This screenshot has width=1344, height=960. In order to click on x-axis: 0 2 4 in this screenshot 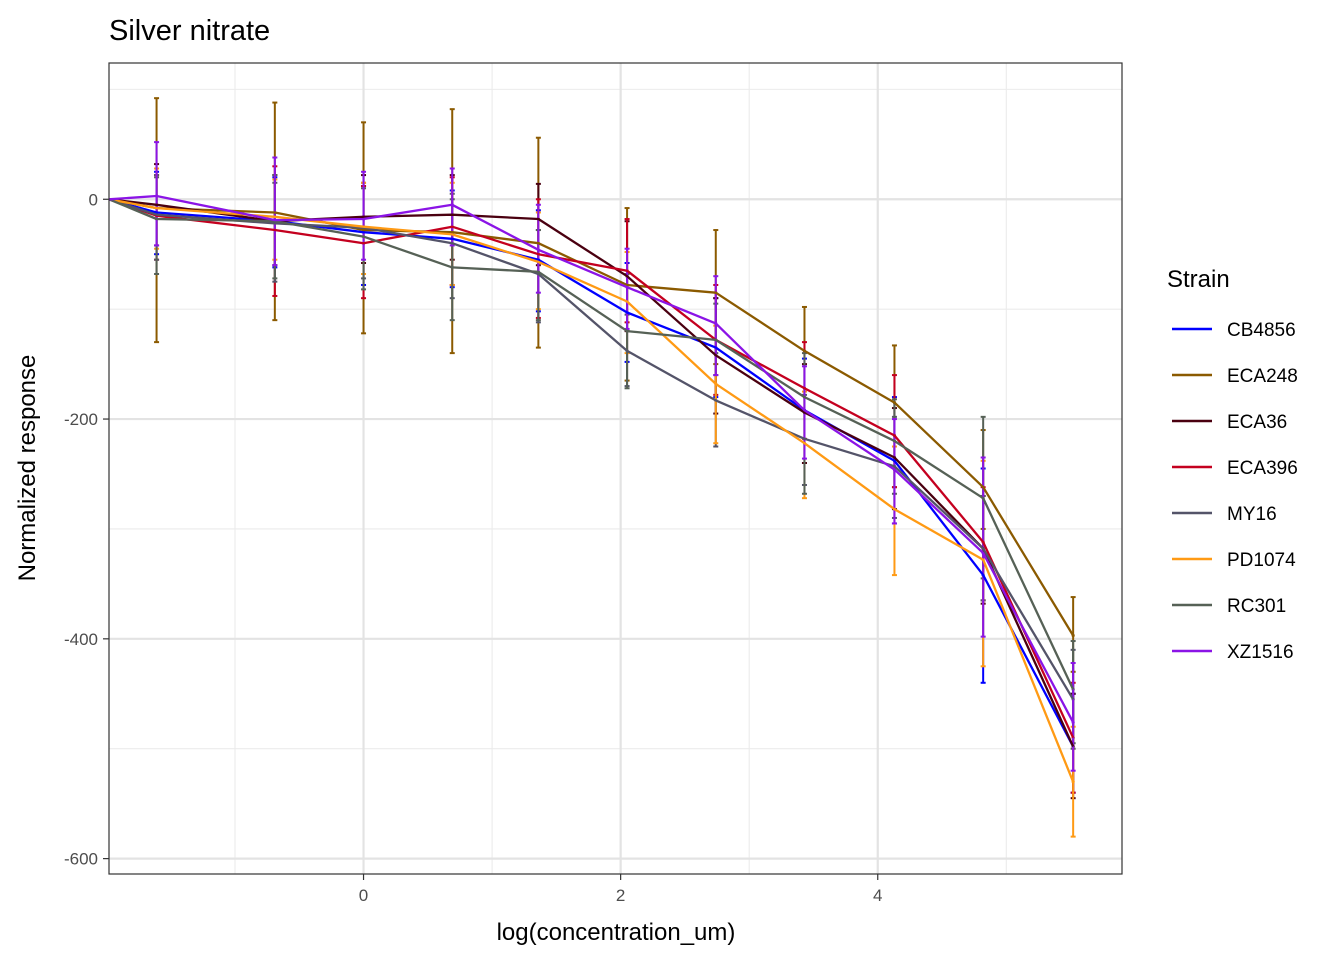, I will do `click(620, 889)`.